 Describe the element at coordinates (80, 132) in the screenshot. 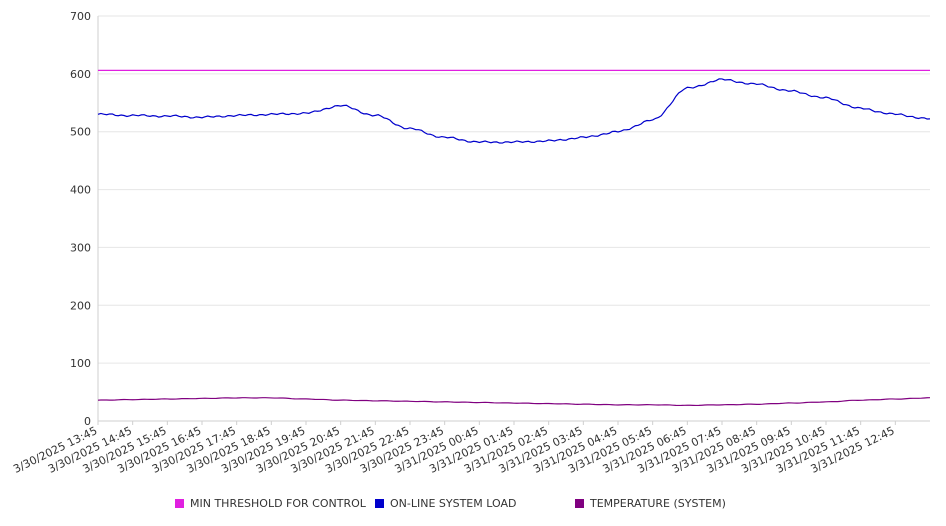

I see `y-tick-label: 500` at that location.